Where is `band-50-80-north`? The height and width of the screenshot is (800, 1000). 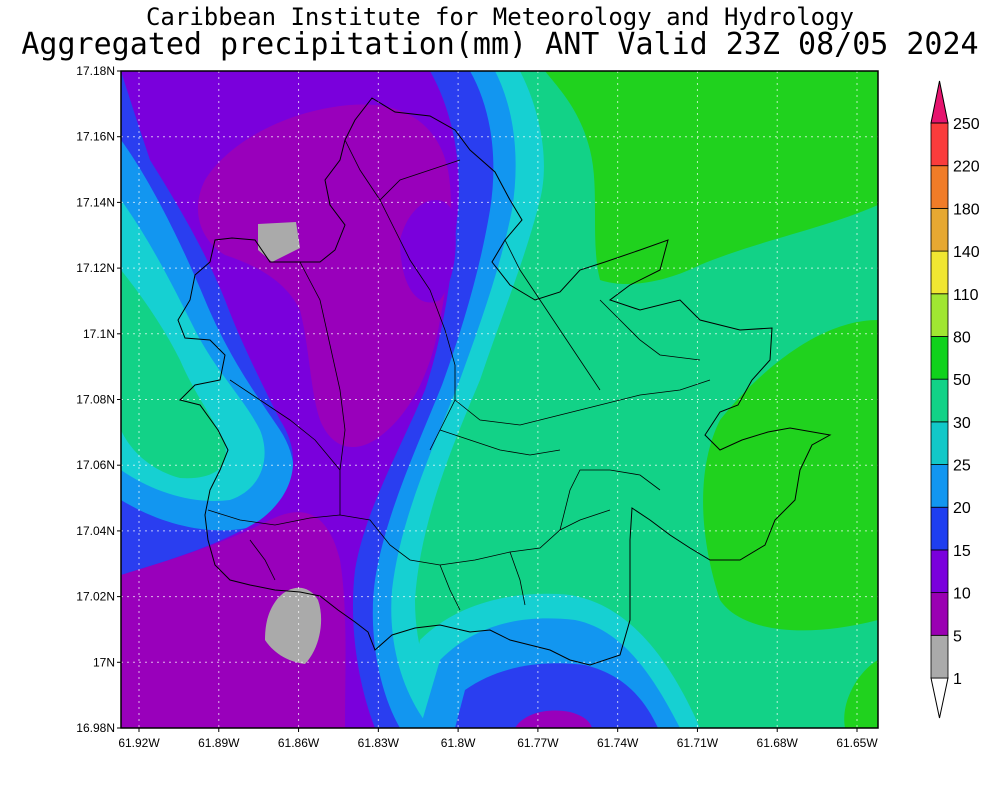 band-50-80-north is located at coordinates (711, 178).